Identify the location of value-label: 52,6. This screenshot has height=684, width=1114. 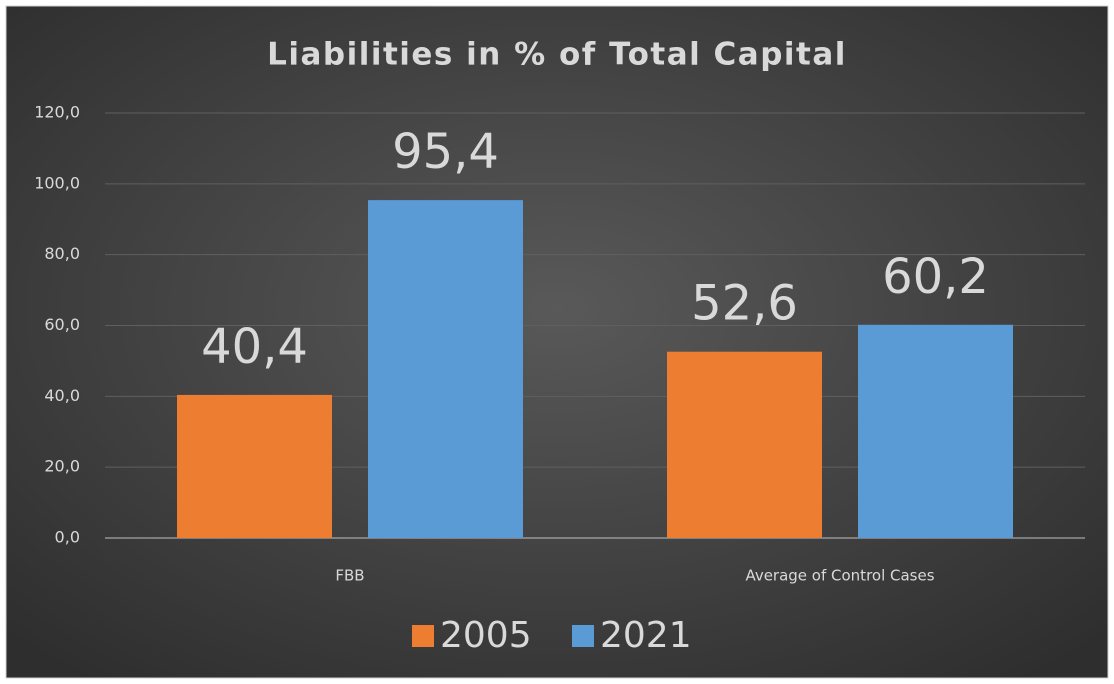
(744, 304).